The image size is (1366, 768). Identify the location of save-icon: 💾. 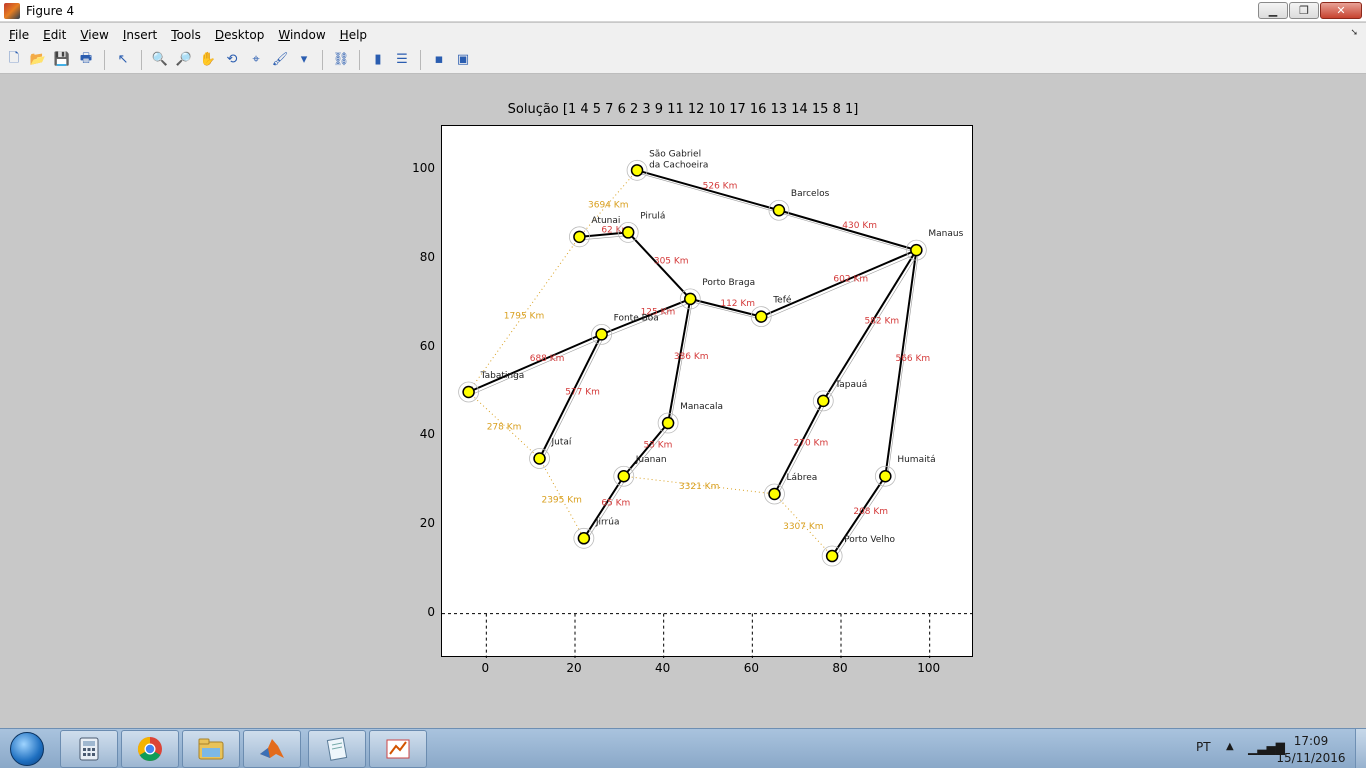
(62, 59).